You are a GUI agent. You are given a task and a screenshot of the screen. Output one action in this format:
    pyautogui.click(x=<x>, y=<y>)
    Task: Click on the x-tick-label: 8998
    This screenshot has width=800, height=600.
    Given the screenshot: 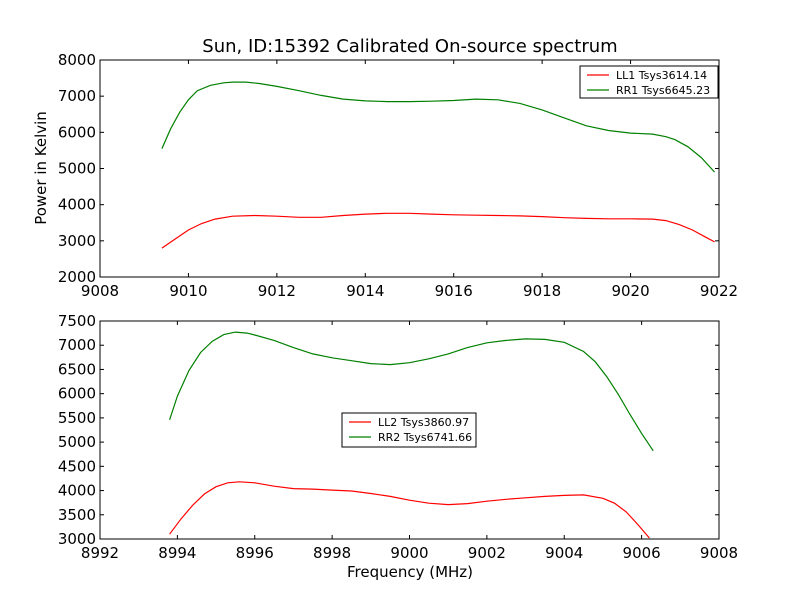 What is the action you would take?
    pyautogui.click(x=332, y=553)
    